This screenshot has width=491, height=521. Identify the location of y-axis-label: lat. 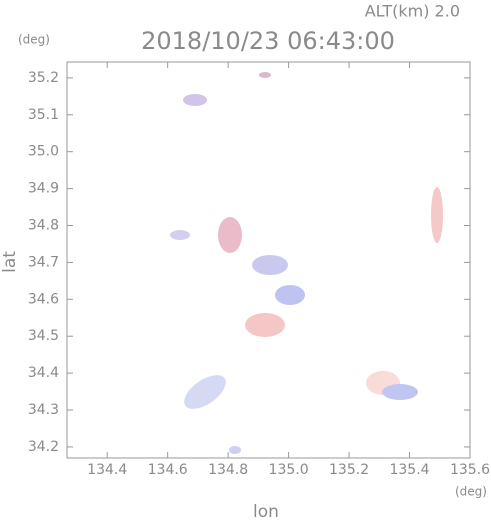
(10, 262).